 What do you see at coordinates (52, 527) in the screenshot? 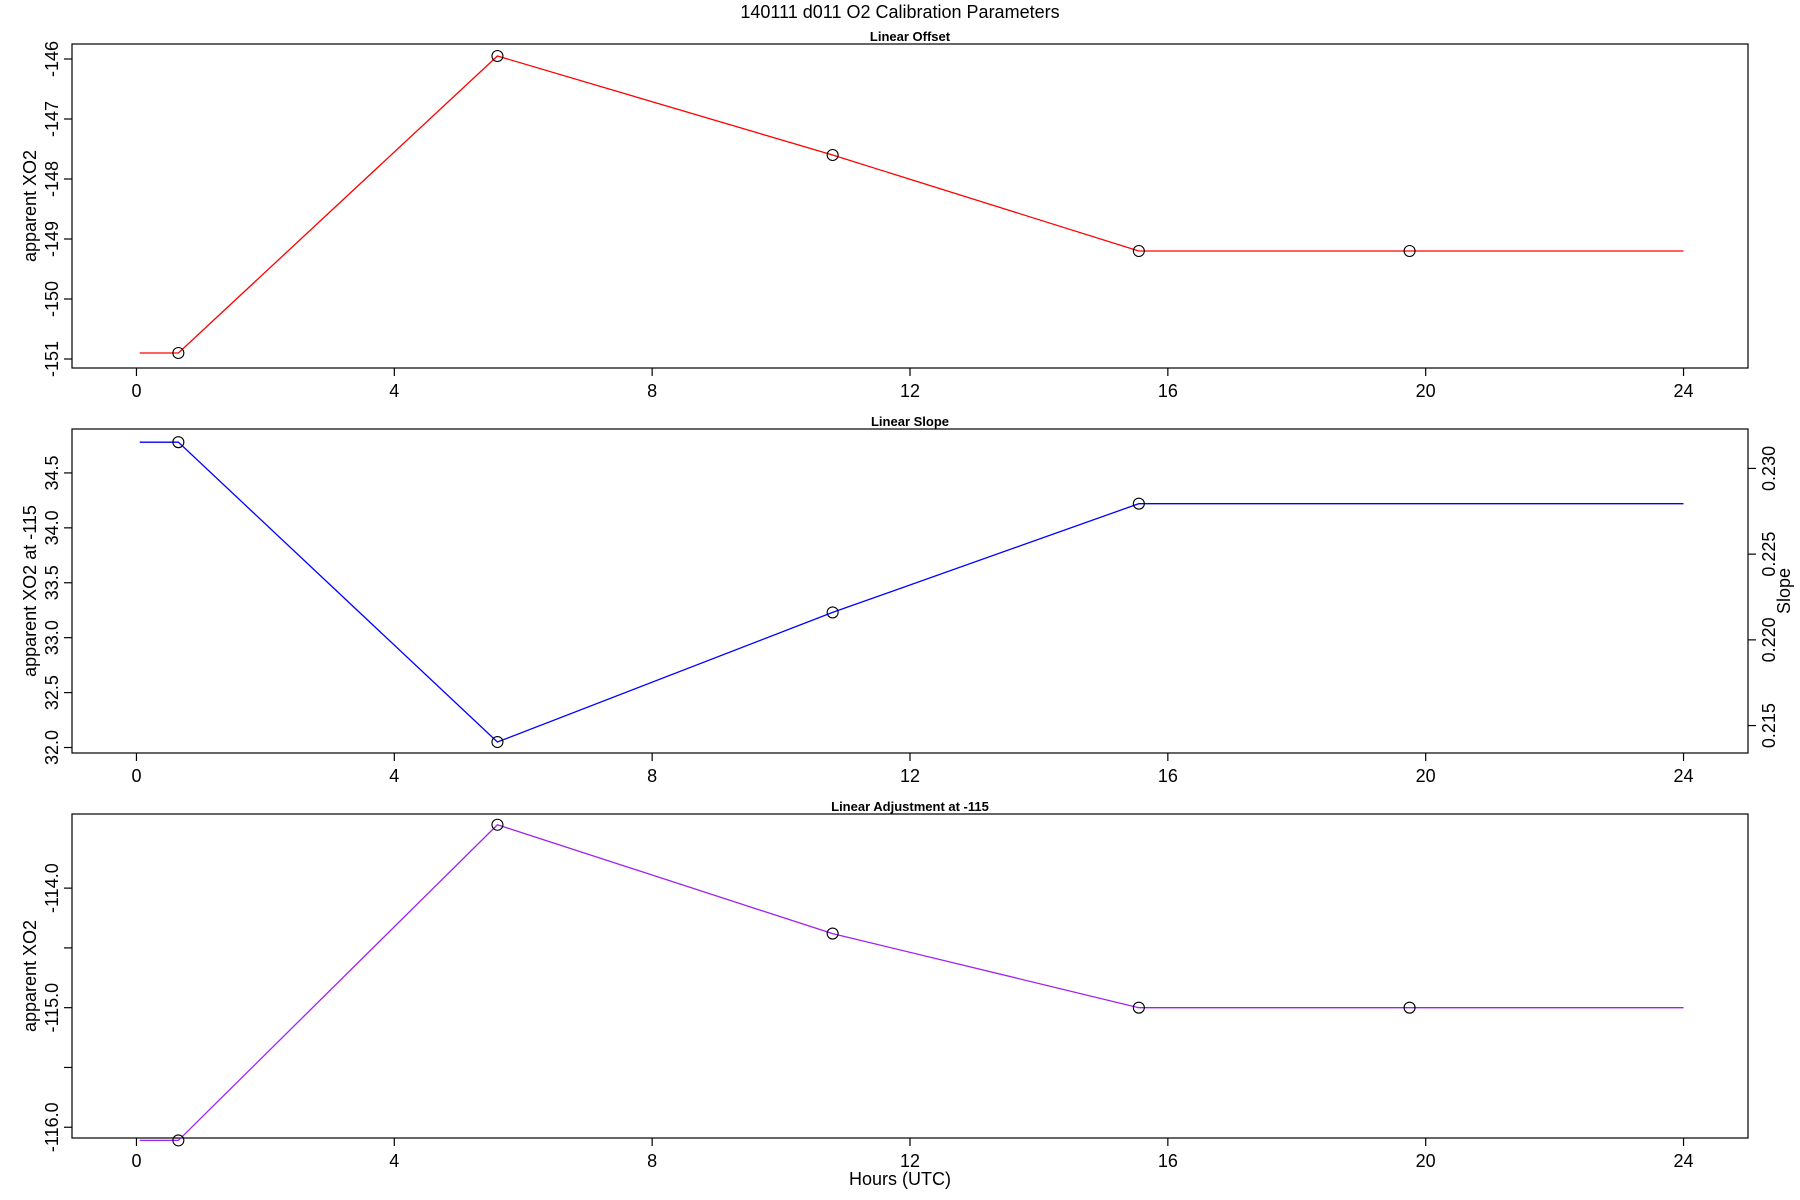
I see `y-tick-label: 34.0` at bounding box center [52, 527].